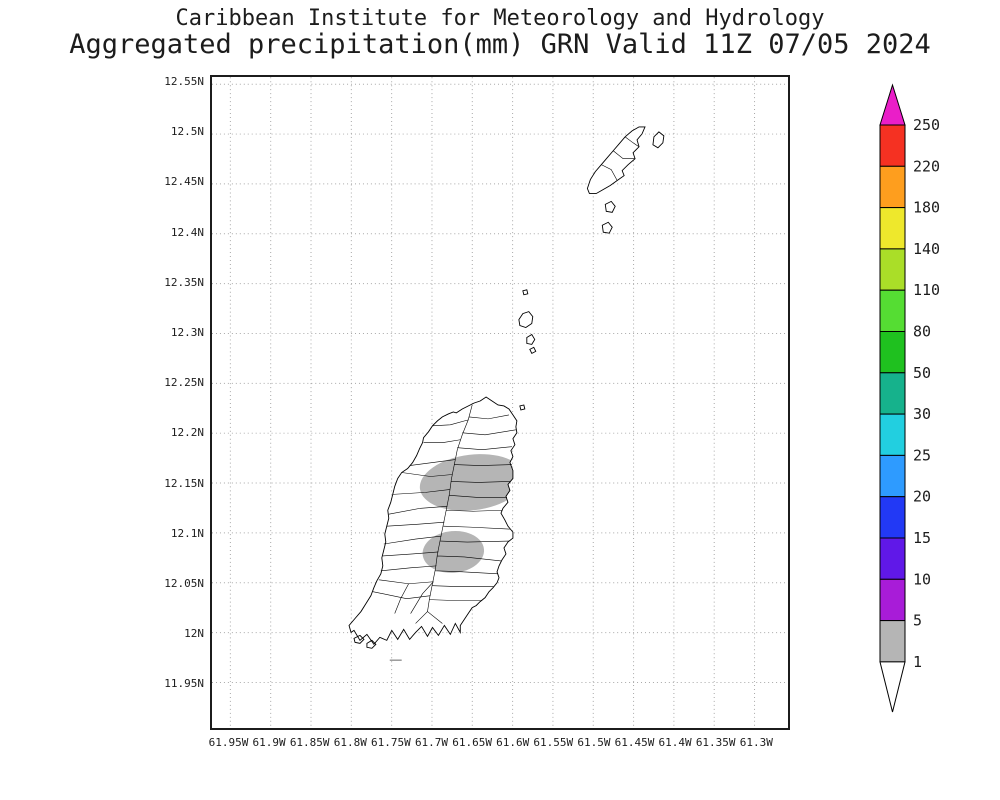 This screenshot has height=800, width=1000. I want to click on colorbar-tick-label: 220, so click(926, 166).